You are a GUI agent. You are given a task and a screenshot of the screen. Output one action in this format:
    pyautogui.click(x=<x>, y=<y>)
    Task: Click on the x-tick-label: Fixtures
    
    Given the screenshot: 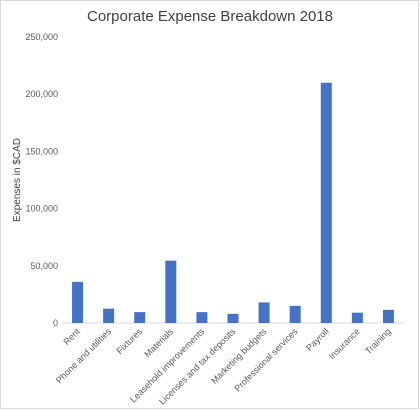 What is the action you would take?
    pyautogui.click(x=129, y=341)
    